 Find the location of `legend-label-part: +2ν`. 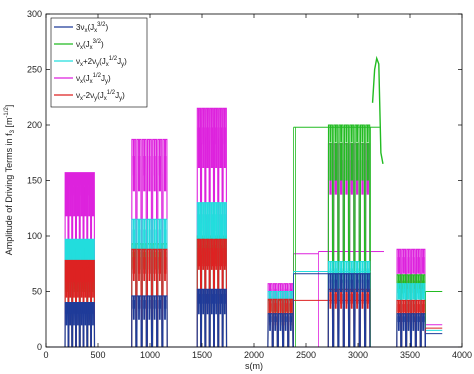

legend-label-part: +2ν is located at coordinates (89, 61).